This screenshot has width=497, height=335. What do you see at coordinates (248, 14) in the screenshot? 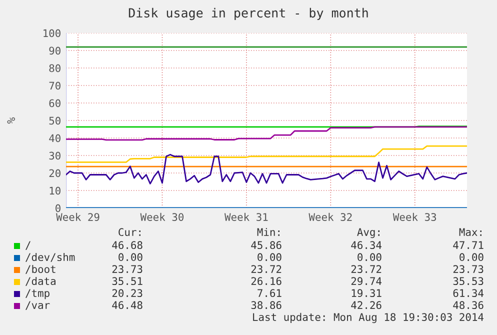
I see `chart-title: Disk usage in percent - by month` at bounding box center [248, 14].